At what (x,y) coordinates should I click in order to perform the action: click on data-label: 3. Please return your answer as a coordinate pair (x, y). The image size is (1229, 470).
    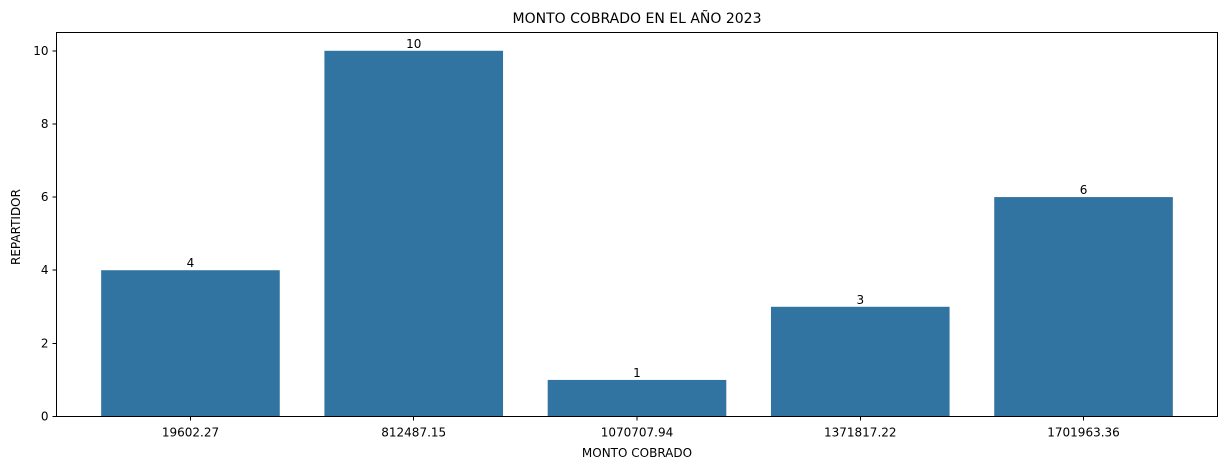
    Looking at the image, I should click on (860, 300).